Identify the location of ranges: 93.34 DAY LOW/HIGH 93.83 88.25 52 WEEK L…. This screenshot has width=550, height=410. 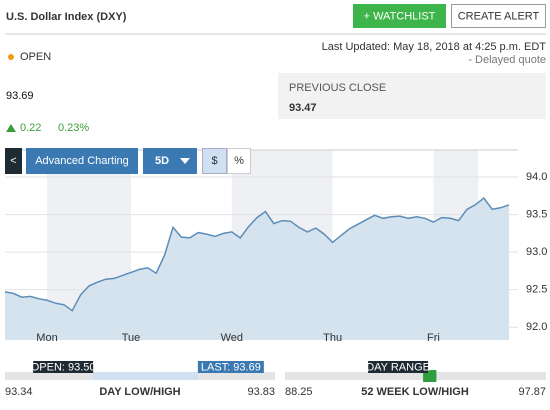
(275, 379).